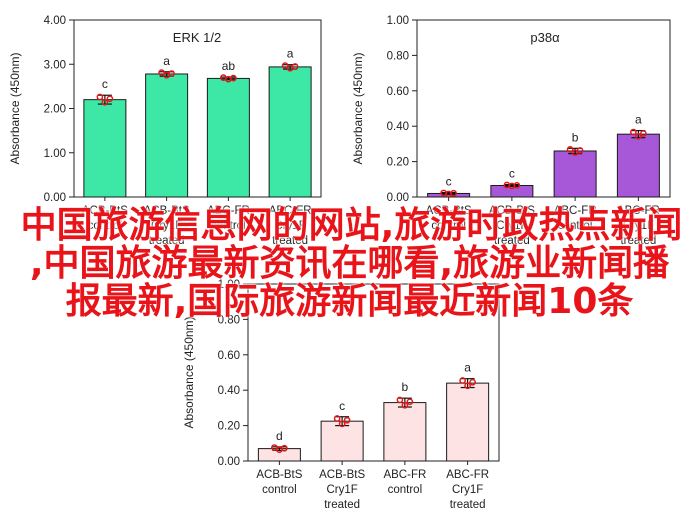 Image resolution: width=699 pixels, height=517 pixels. Describe the element at coordinates (55, 65) in the screenshot. I see `y-tick-label: 3.00` at that location.